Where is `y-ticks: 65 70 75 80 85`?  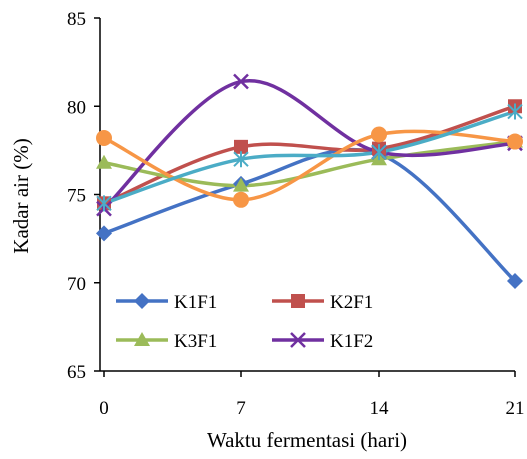 y-ticks: 65 70 75 80 85 is located at coordinates (83, 196).